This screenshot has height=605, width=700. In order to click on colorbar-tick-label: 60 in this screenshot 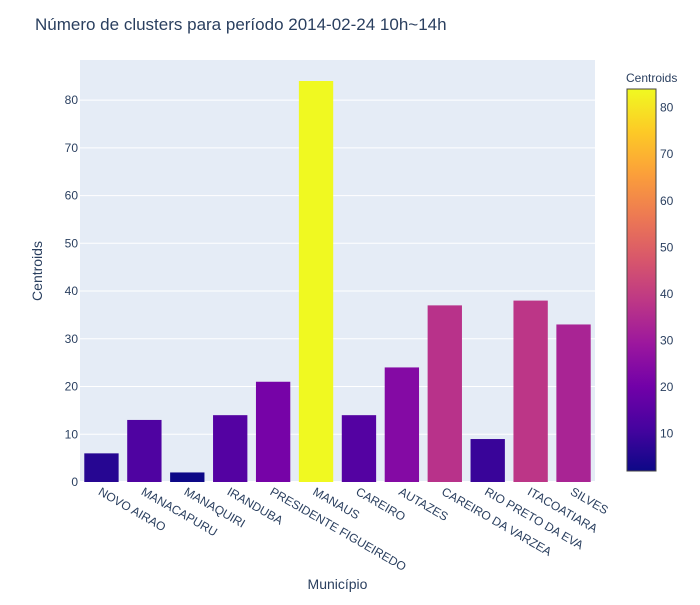, I will do `click(667, 201)`.